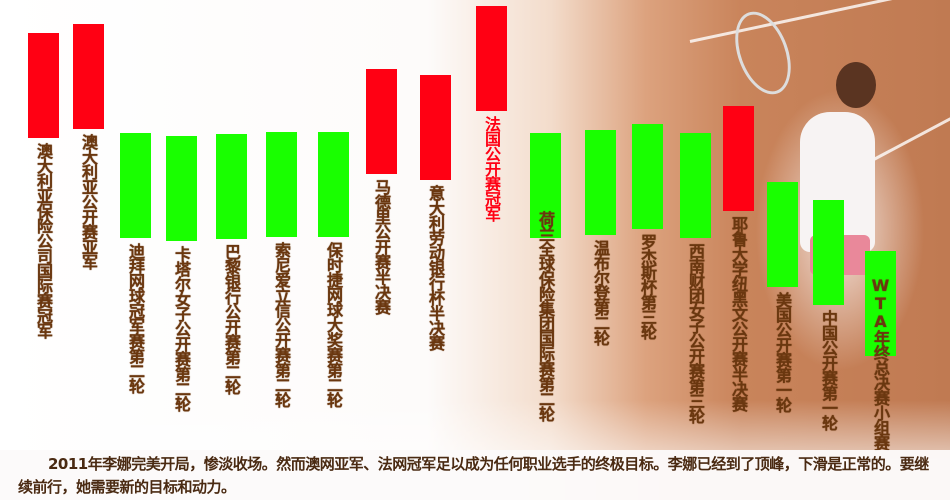 The width and height of the screenshot is (950, 500). Describe the element at coordinates (181, 328) in the screenshot. I see `bar-label: 卡塔尔女子公开赛第二轮` at that location.